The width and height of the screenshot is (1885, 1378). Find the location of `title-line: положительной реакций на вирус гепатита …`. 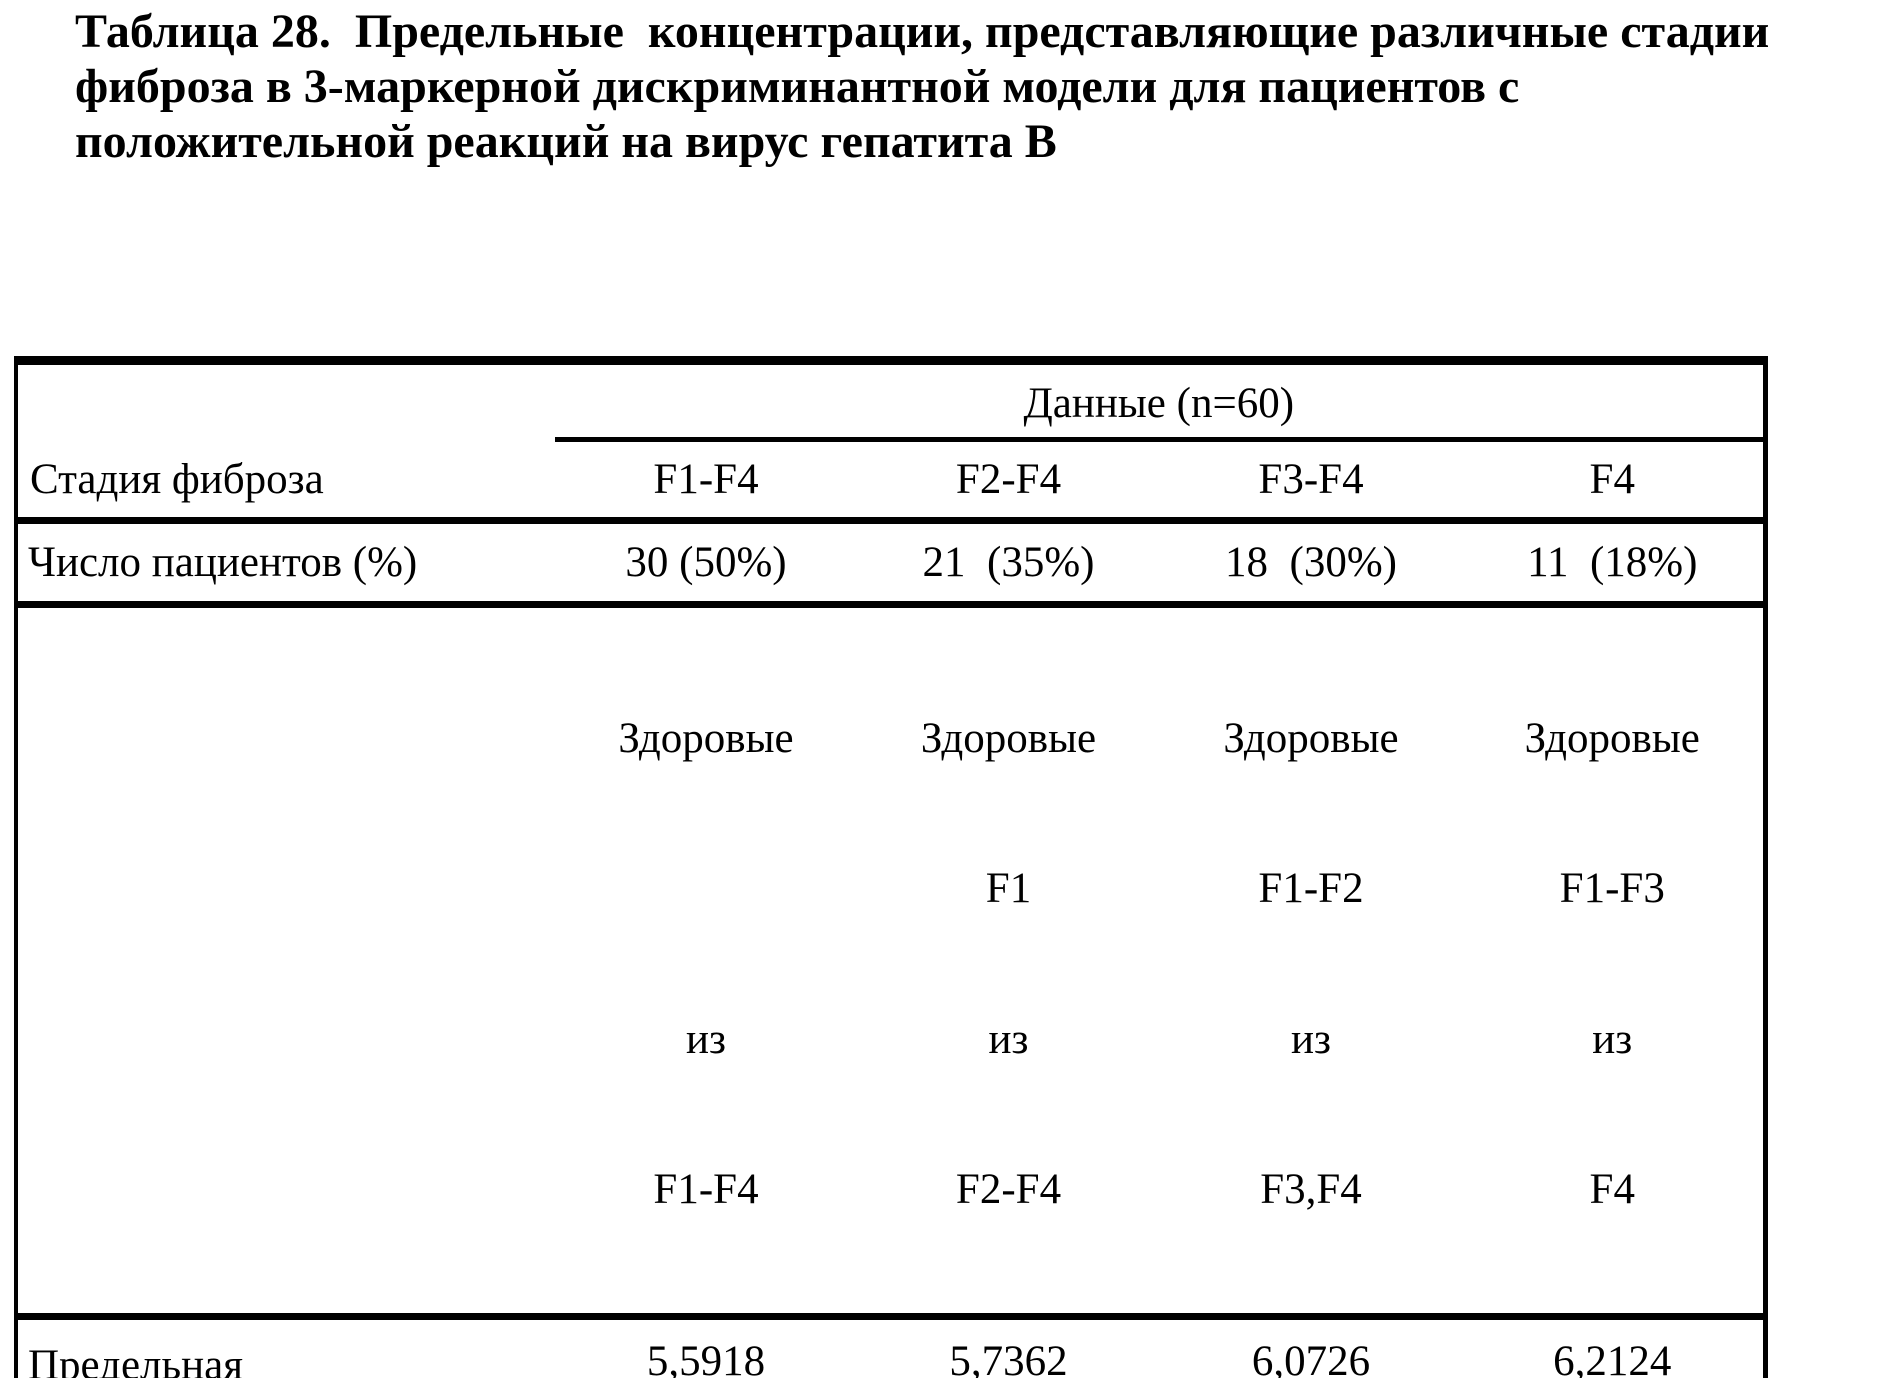

title-line: положительной реакций на вирус гепатита … is located at coordinates (566, 141).